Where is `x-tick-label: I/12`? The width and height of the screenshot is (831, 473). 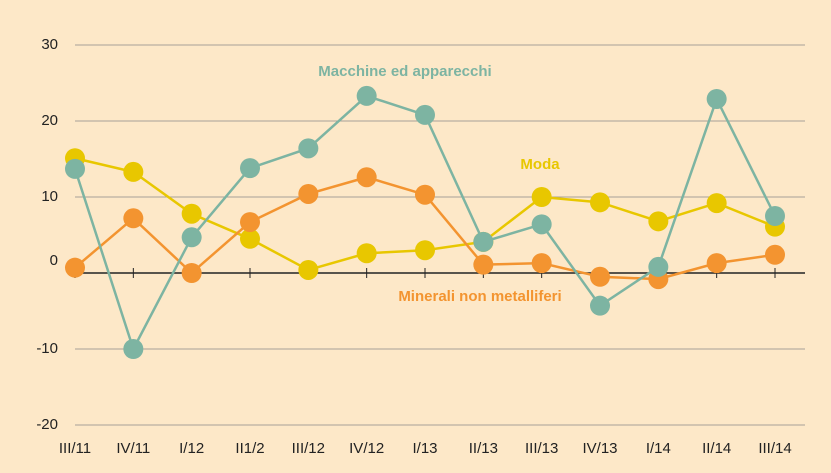 x-tick-label: I/12 is located at coordinates (191, 448).